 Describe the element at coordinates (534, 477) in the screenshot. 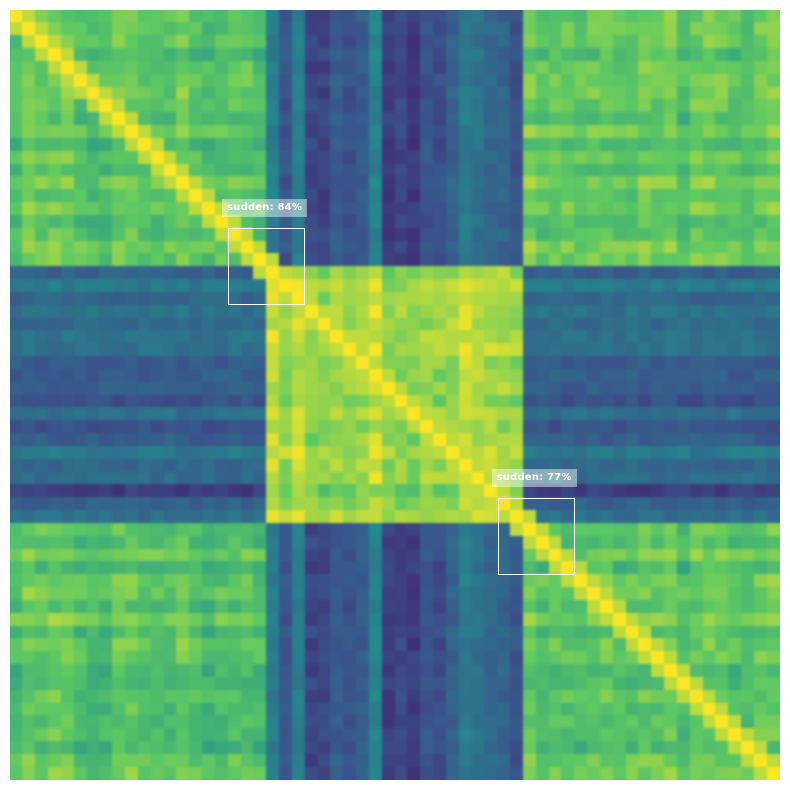

I see `detection-label: sudden: 77%` at that location.